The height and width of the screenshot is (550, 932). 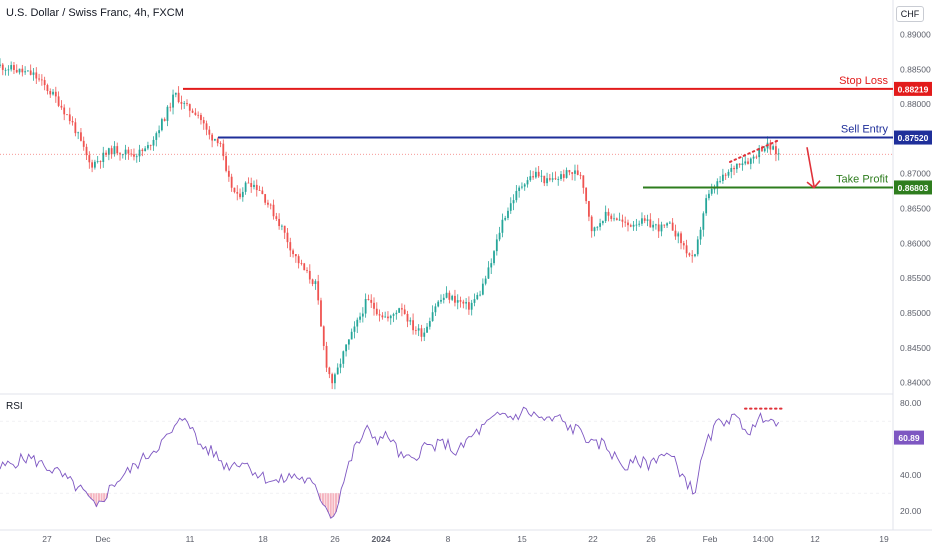 I want to click on price-tick-label: 0.86000, so click(x=915, y=243).